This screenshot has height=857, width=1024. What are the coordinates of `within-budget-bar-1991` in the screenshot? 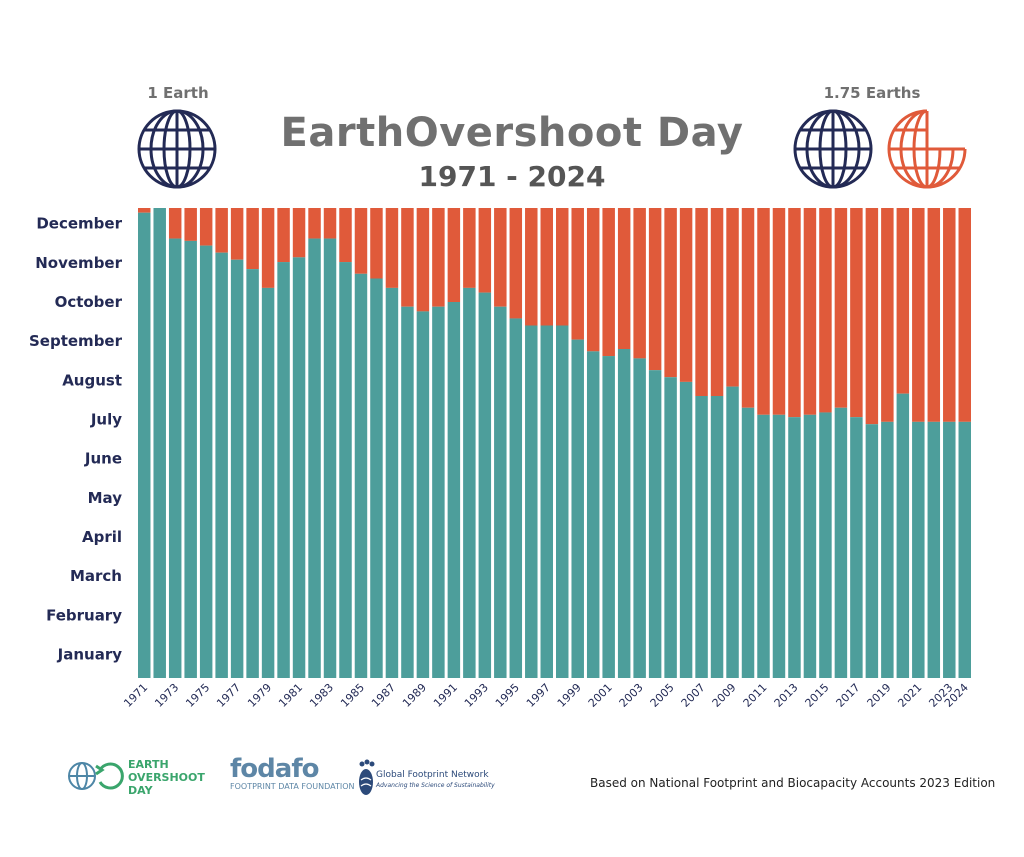 It's located at (454, 490).